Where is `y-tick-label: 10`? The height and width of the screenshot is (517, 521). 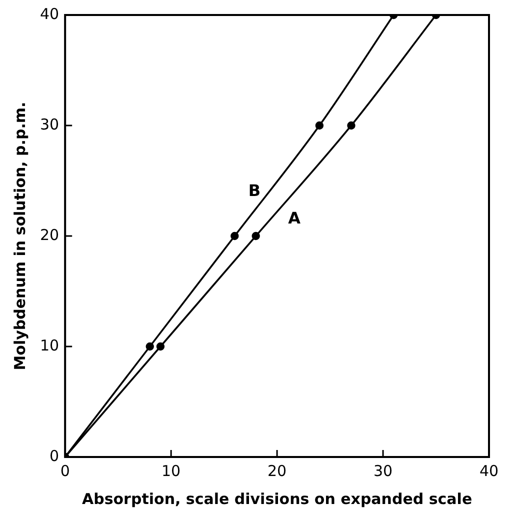
y-tick-label: 10 is located at coordinates (50, 345).